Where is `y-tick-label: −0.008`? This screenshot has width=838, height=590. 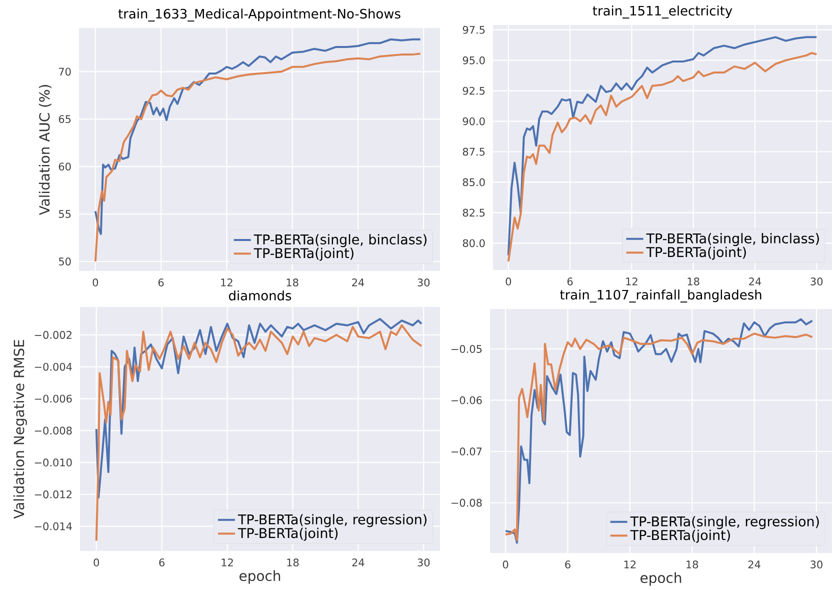
y-tick-label: −0.008 is located at coordinates (53, 430).